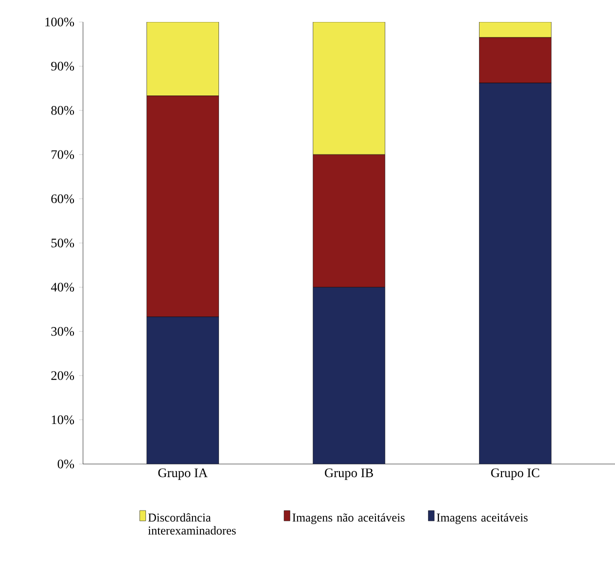  I want to click on y-tick-label: 30%, so click(62, 331).